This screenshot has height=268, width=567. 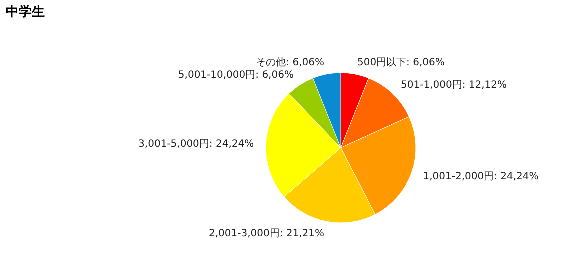 What do you see at coordinates (481, 176) in the screenshot?
I see `slice-label: 1,001-2,000円: 24,24%` at bounding box center [481, 176].